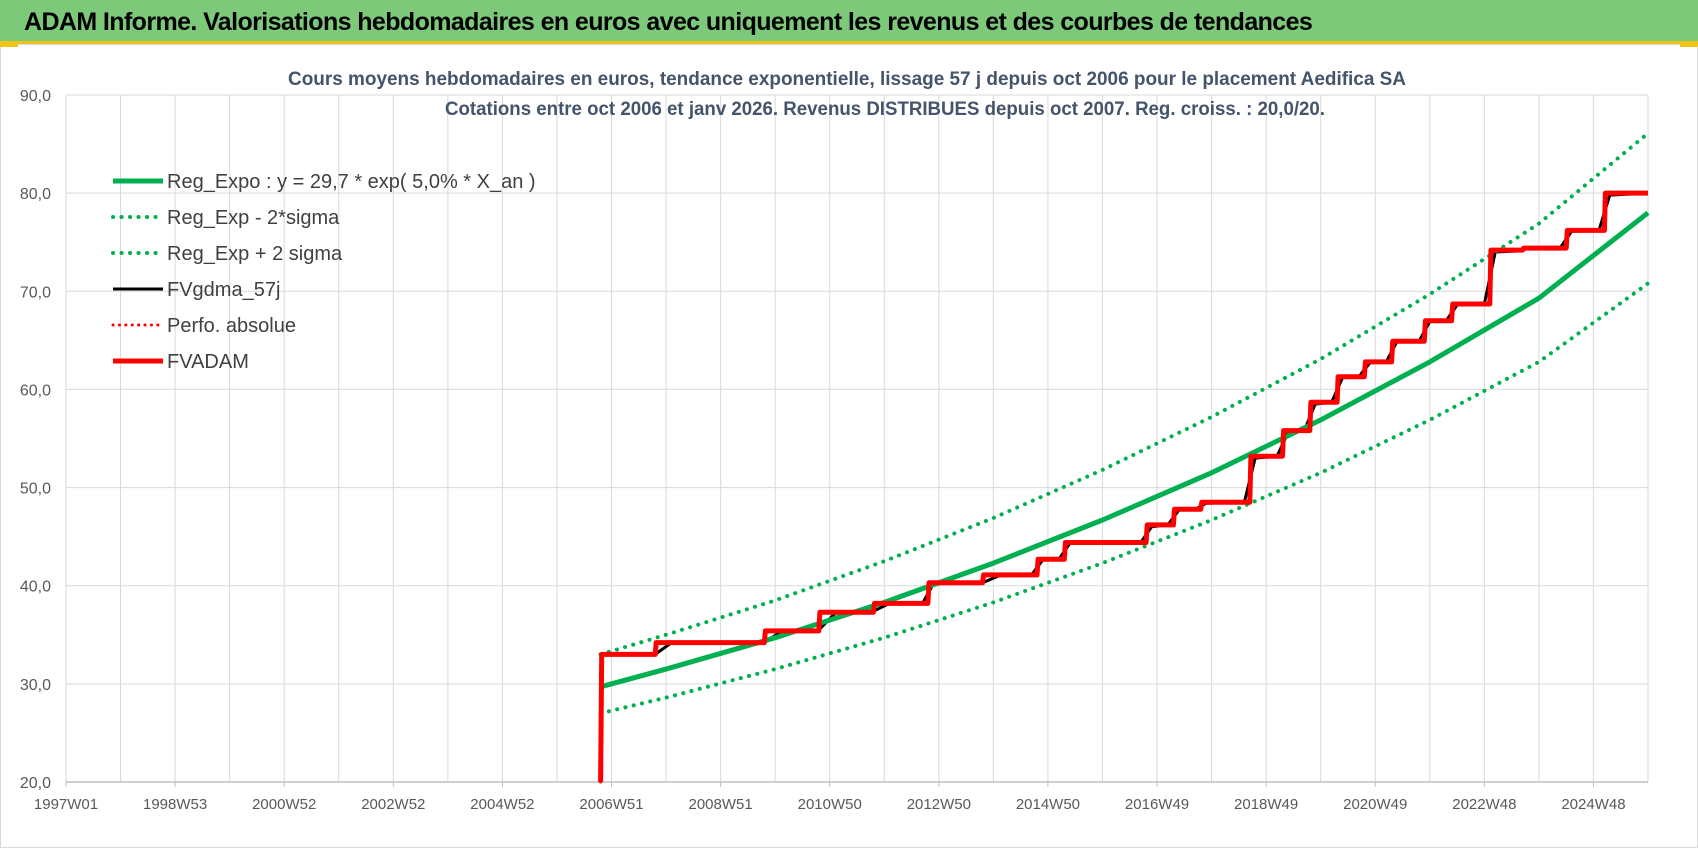 This screenshot has width=1698, height=852. Describe the element at coordinates (502, 804) in the screenshot. I see `x-tick-label: 2004W52` at that location.